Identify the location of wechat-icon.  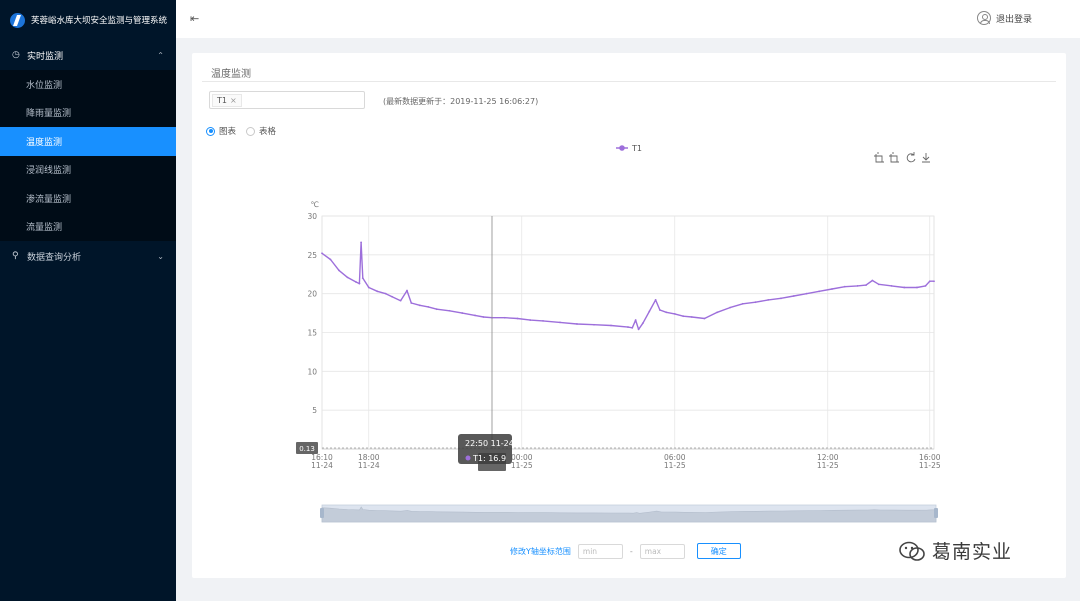
(912, 551).